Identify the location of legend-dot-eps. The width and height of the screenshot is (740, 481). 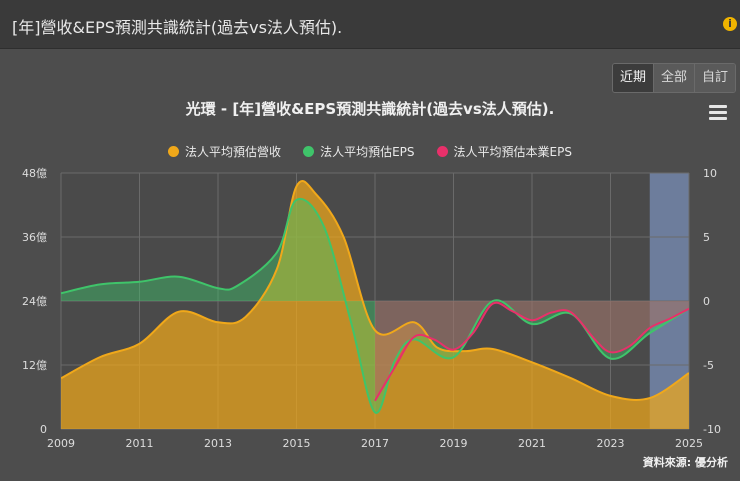
(309, 151).